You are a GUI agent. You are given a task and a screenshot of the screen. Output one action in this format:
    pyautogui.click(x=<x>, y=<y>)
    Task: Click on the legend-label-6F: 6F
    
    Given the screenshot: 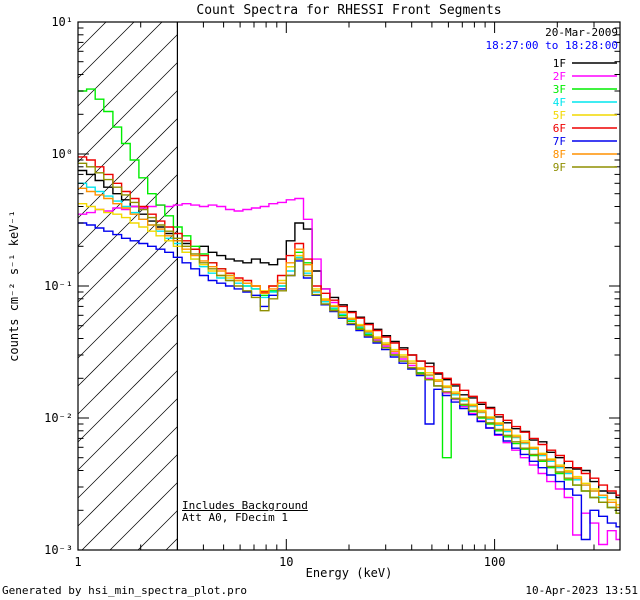 What is the action you would take?
    pyautogui.click(x=559, y=128)
    